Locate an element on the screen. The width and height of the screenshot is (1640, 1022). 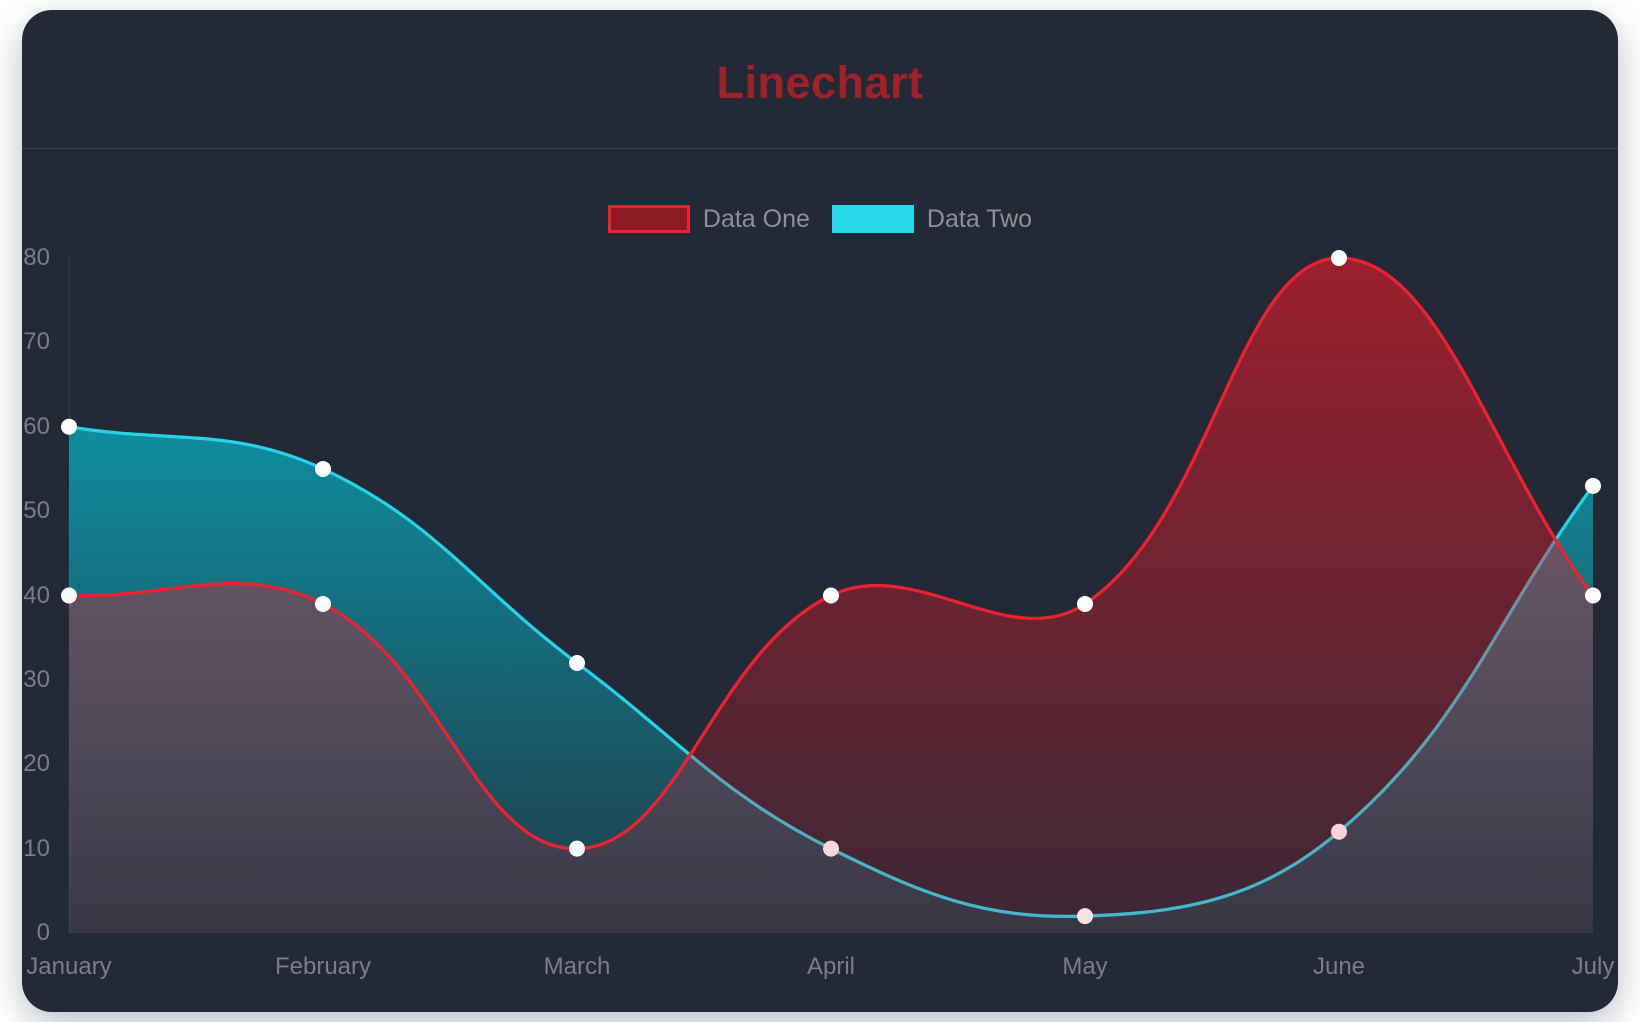
data-point-one-april is located at coordinates (831, 595).